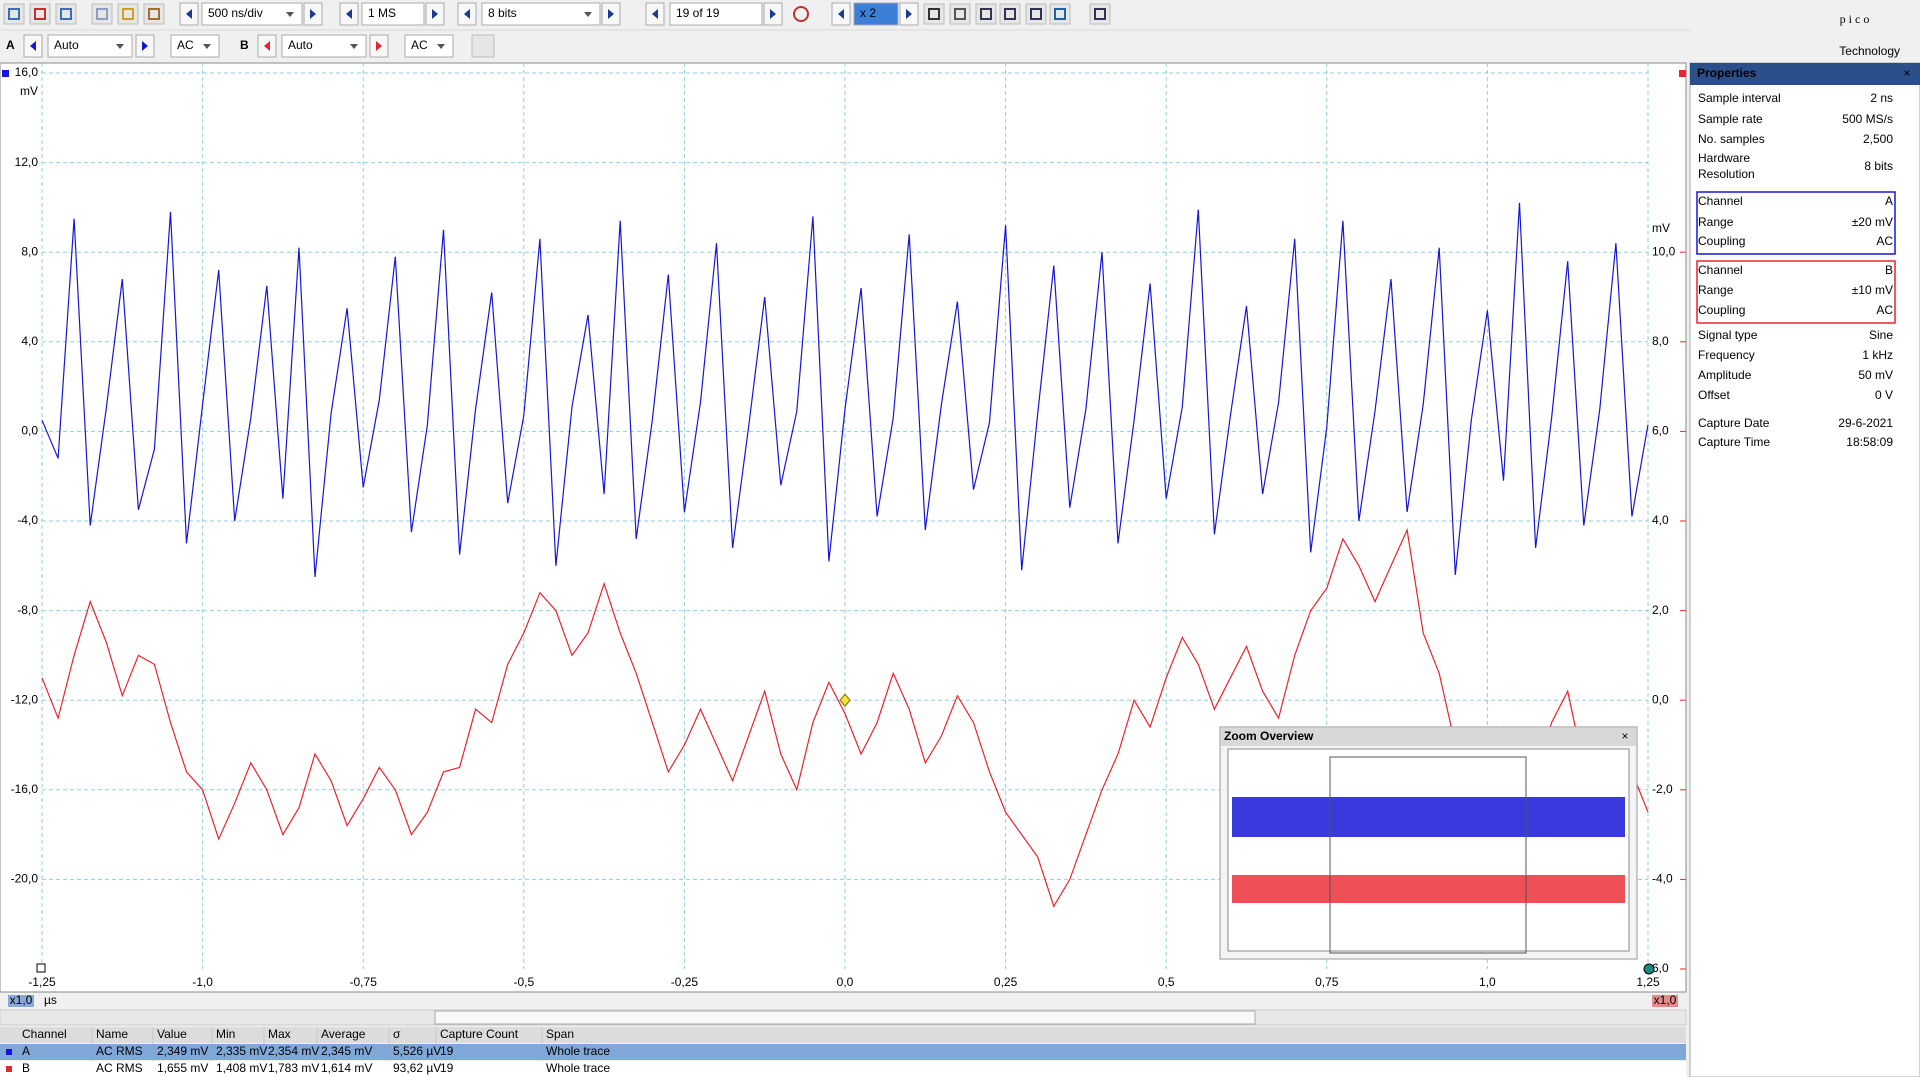 This screenshot has width=1920, height=1077. I want to click on scale-badge-label: x1,0, so click(1665, 1000).